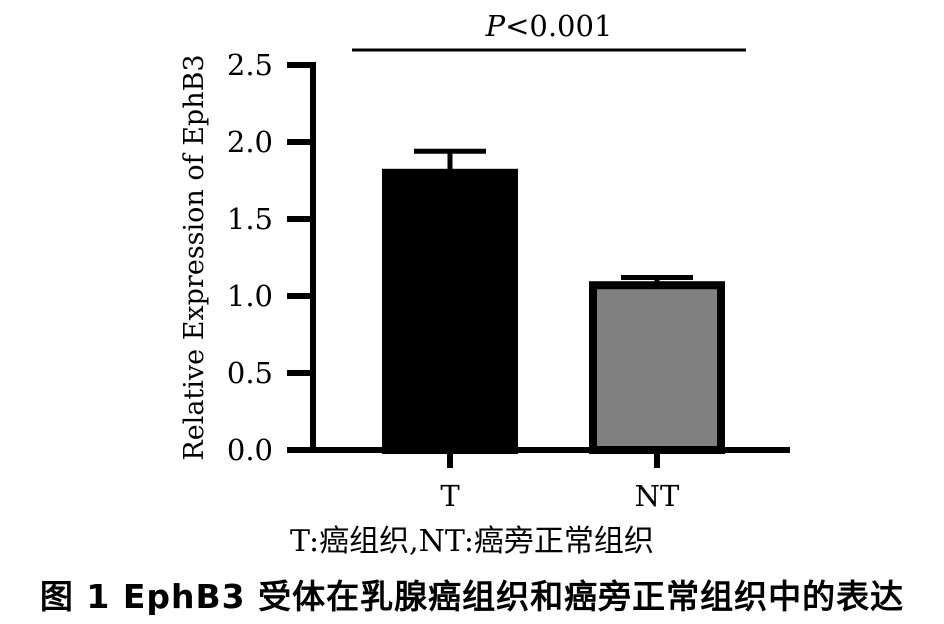  Describe the element at coordinates (450, 496) in the screenshot. I see `x-tick-label-t: T` at that location.